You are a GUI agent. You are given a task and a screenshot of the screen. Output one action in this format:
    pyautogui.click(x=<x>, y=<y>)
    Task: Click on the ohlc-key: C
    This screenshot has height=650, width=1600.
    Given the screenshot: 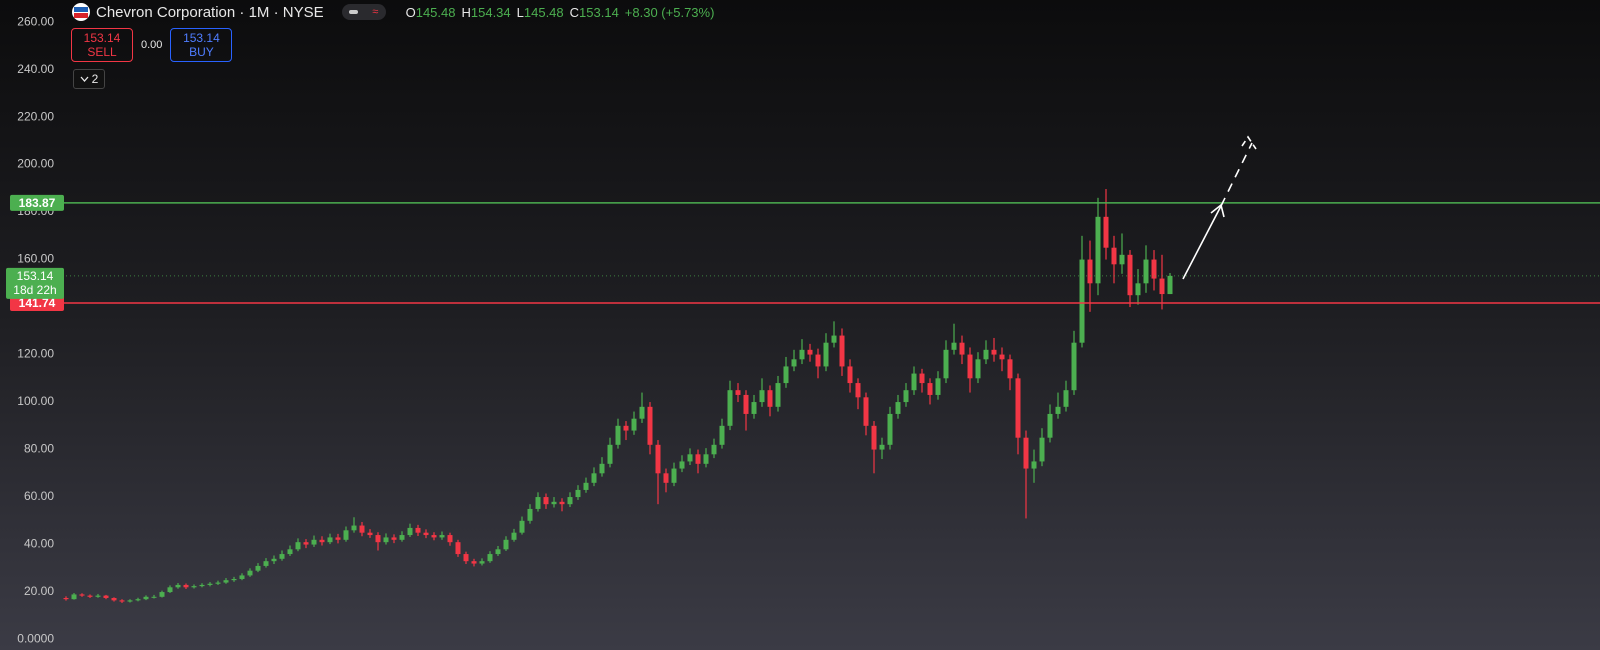 What is the action you would take?
    pyautogui.click(x=574, y=12)
    